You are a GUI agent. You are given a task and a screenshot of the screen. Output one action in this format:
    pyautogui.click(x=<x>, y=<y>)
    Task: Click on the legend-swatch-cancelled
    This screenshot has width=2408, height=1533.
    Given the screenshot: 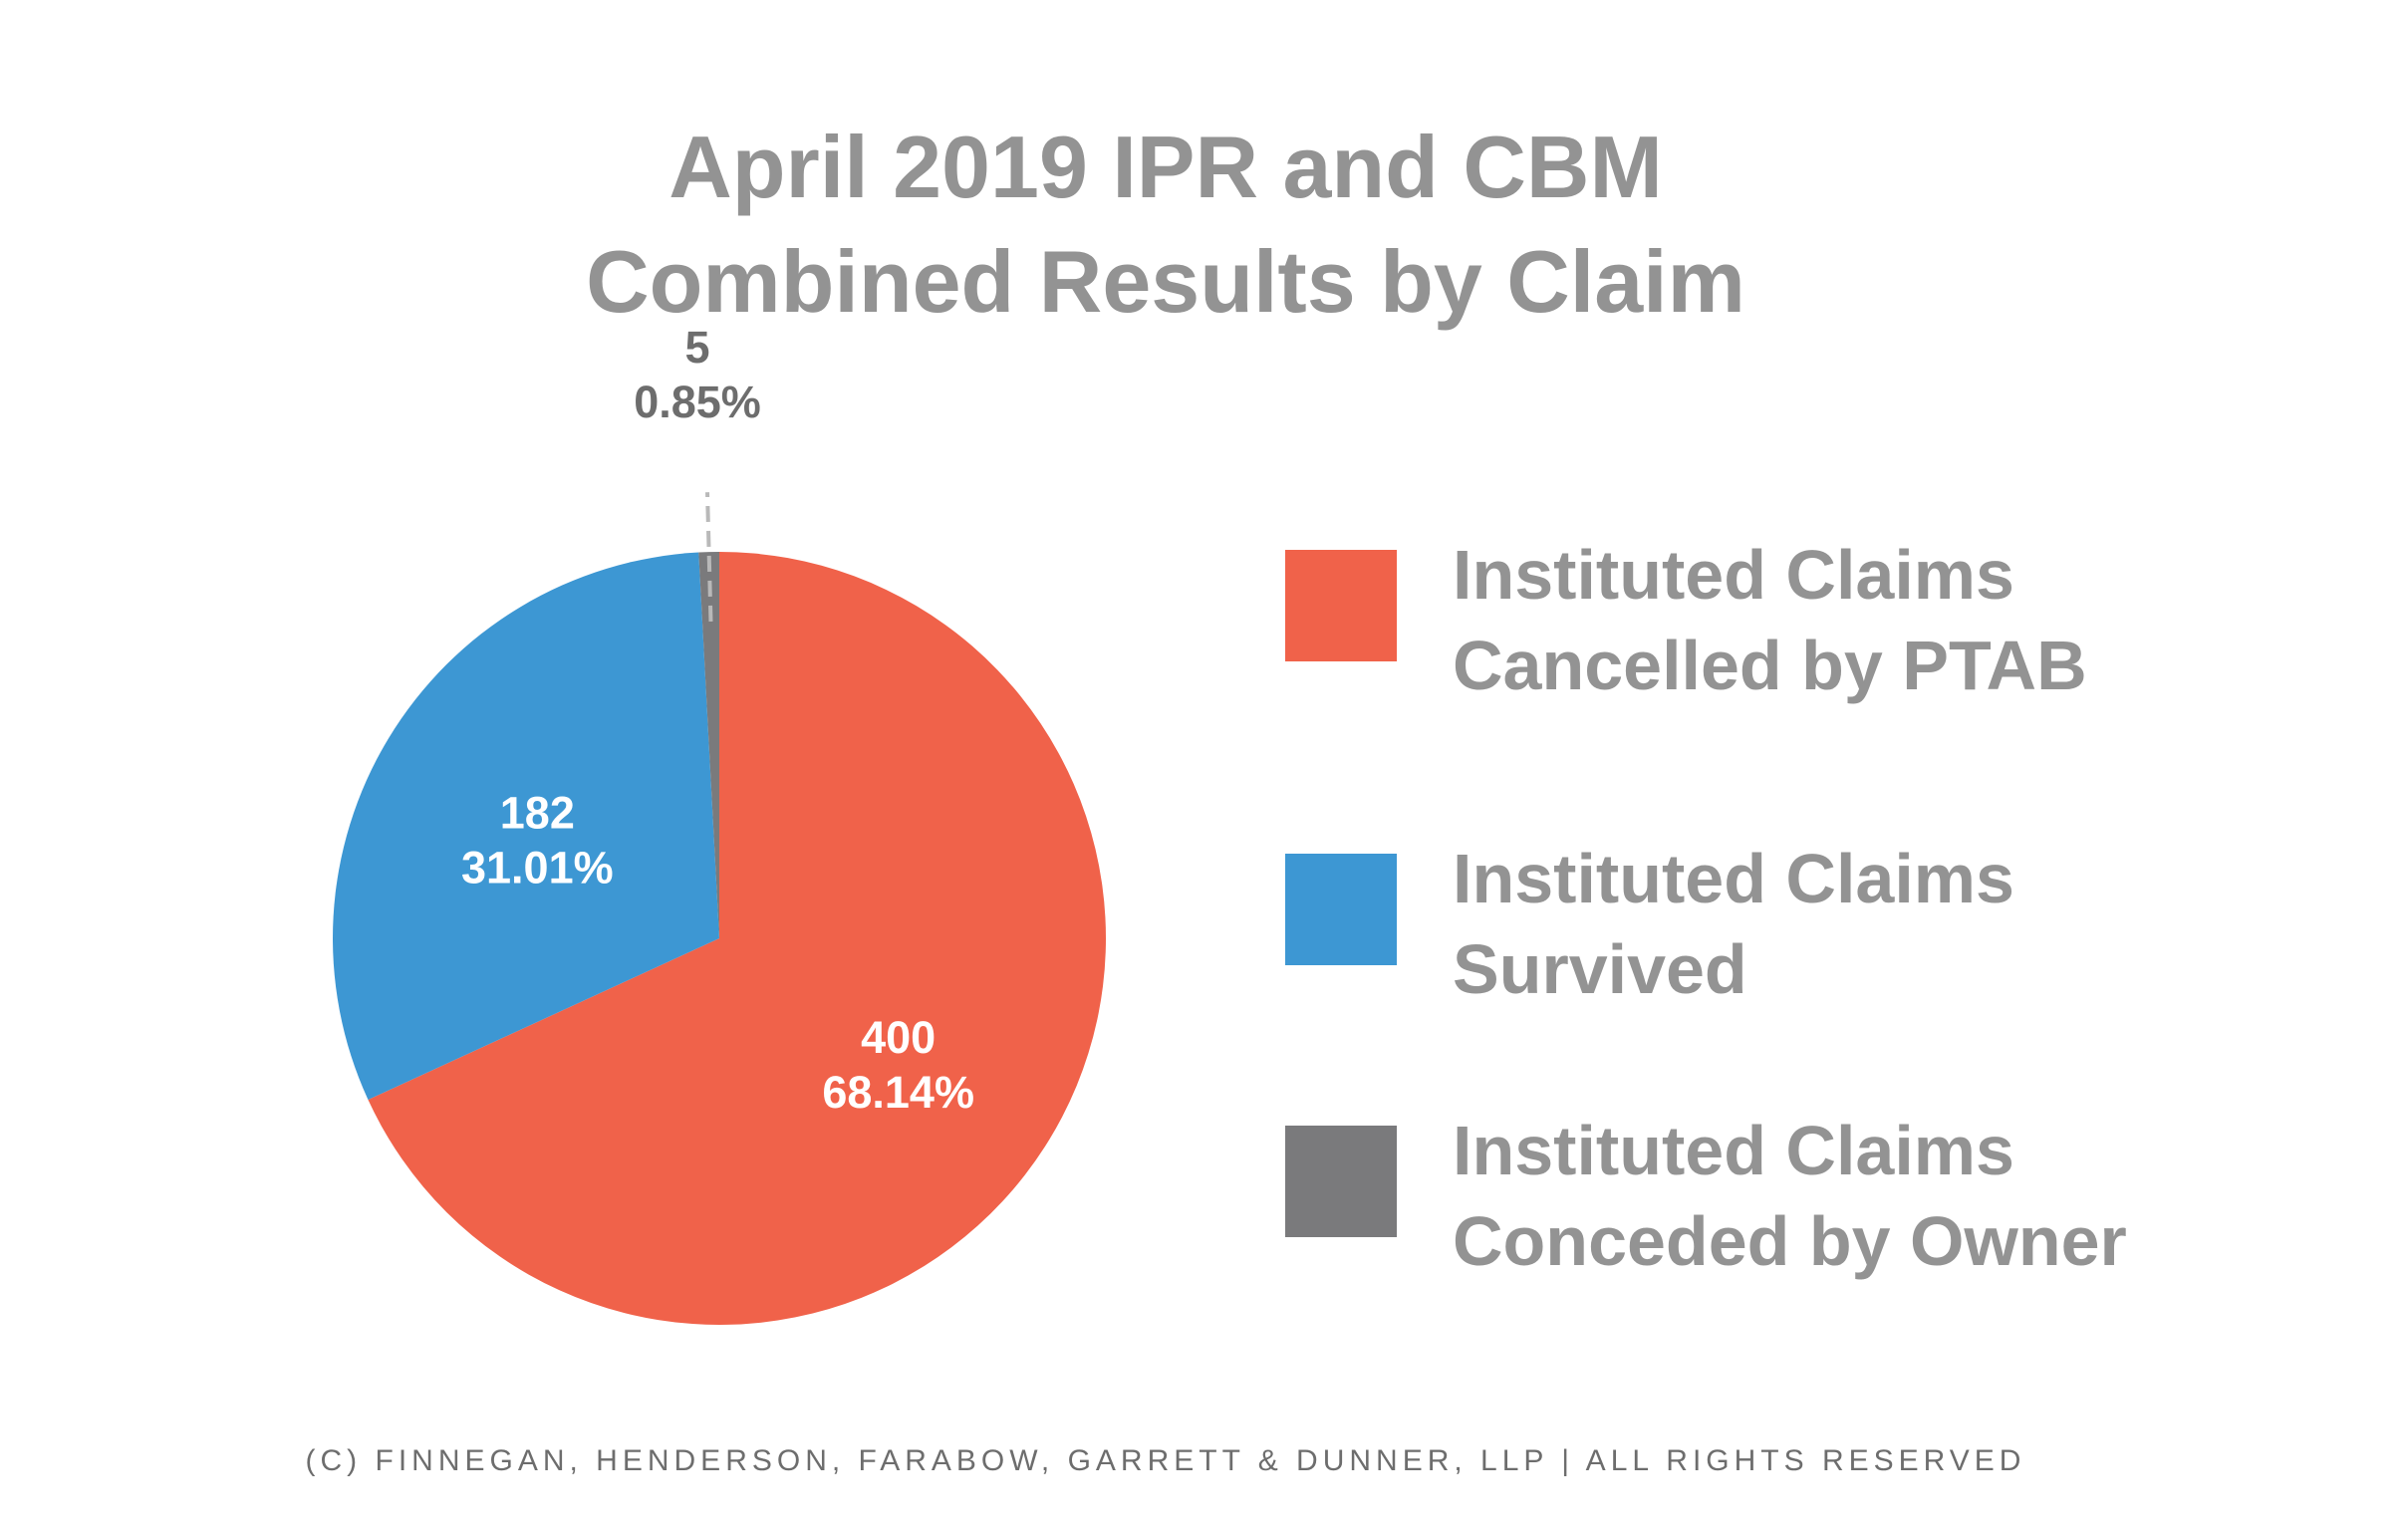 What is the action you would take?
    pyautogui.click(x=1341, y=606)
    